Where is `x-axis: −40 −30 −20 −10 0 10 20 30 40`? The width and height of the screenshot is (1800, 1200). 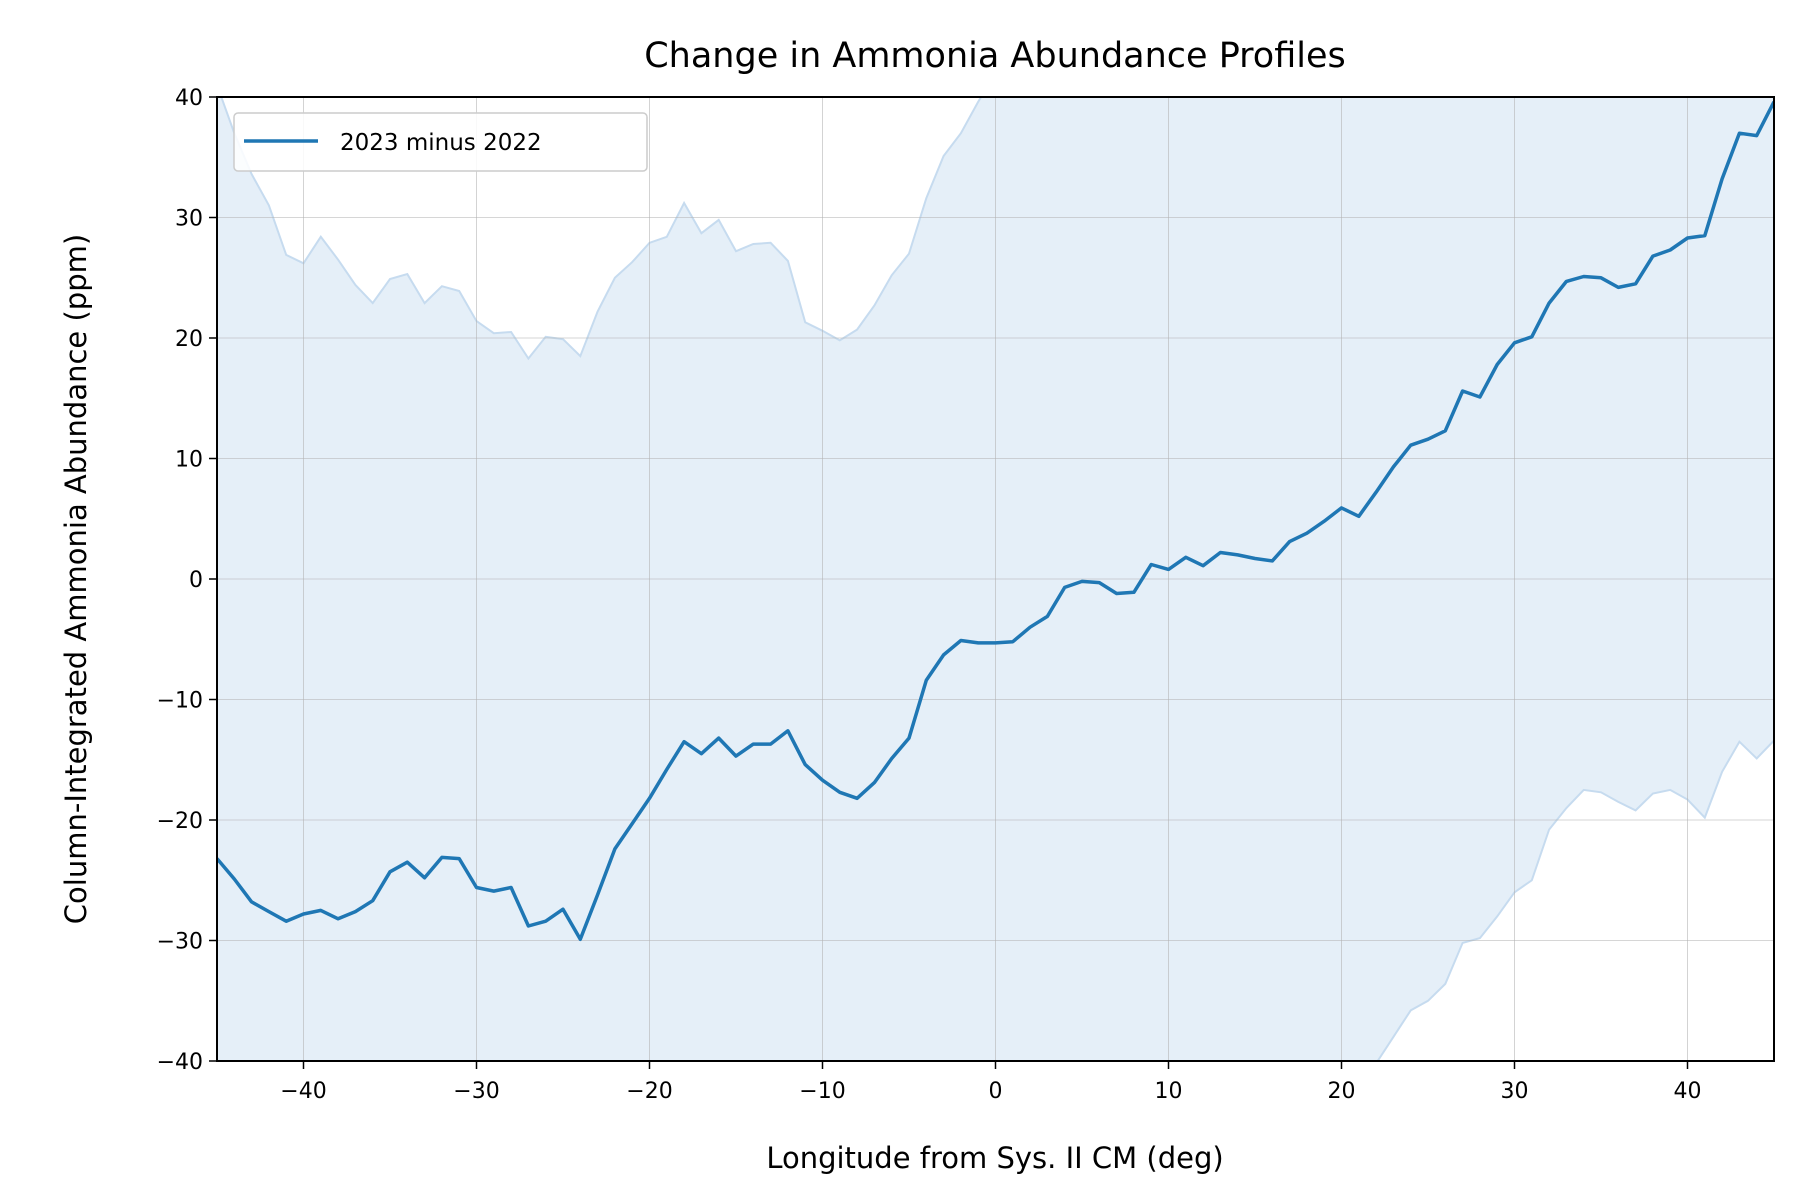 x-axis: −40 −30 −20 −10 0 10 20 30 40 is located at coordinates (991, 1082).